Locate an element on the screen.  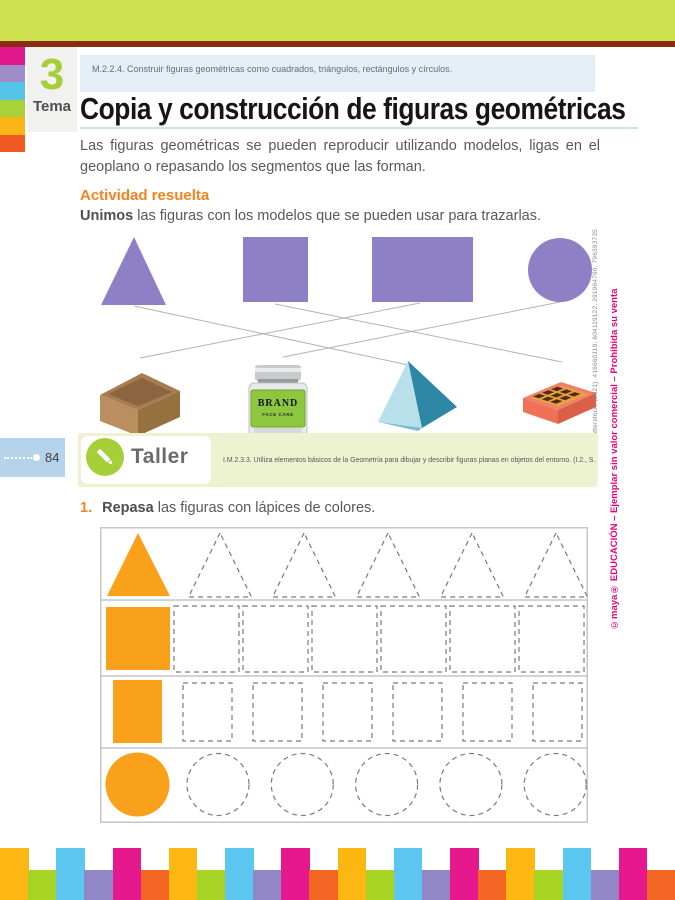
figure-triangle is located at coordinates (133, 271).